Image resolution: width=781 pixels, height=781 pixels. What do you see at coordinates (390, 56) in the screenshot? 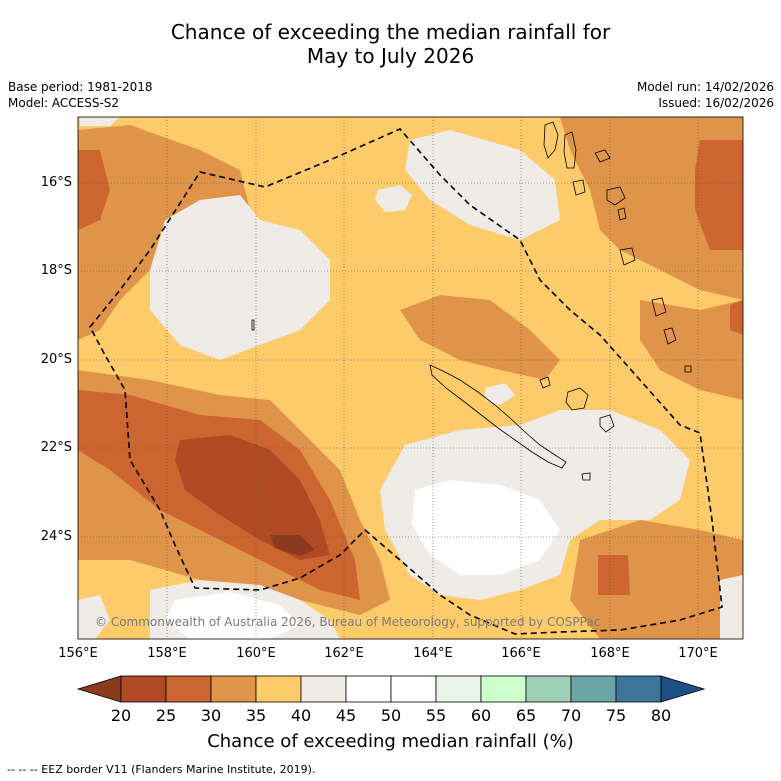
I see `title-line-2: May to July 2026` at bounding box center [390, 56].